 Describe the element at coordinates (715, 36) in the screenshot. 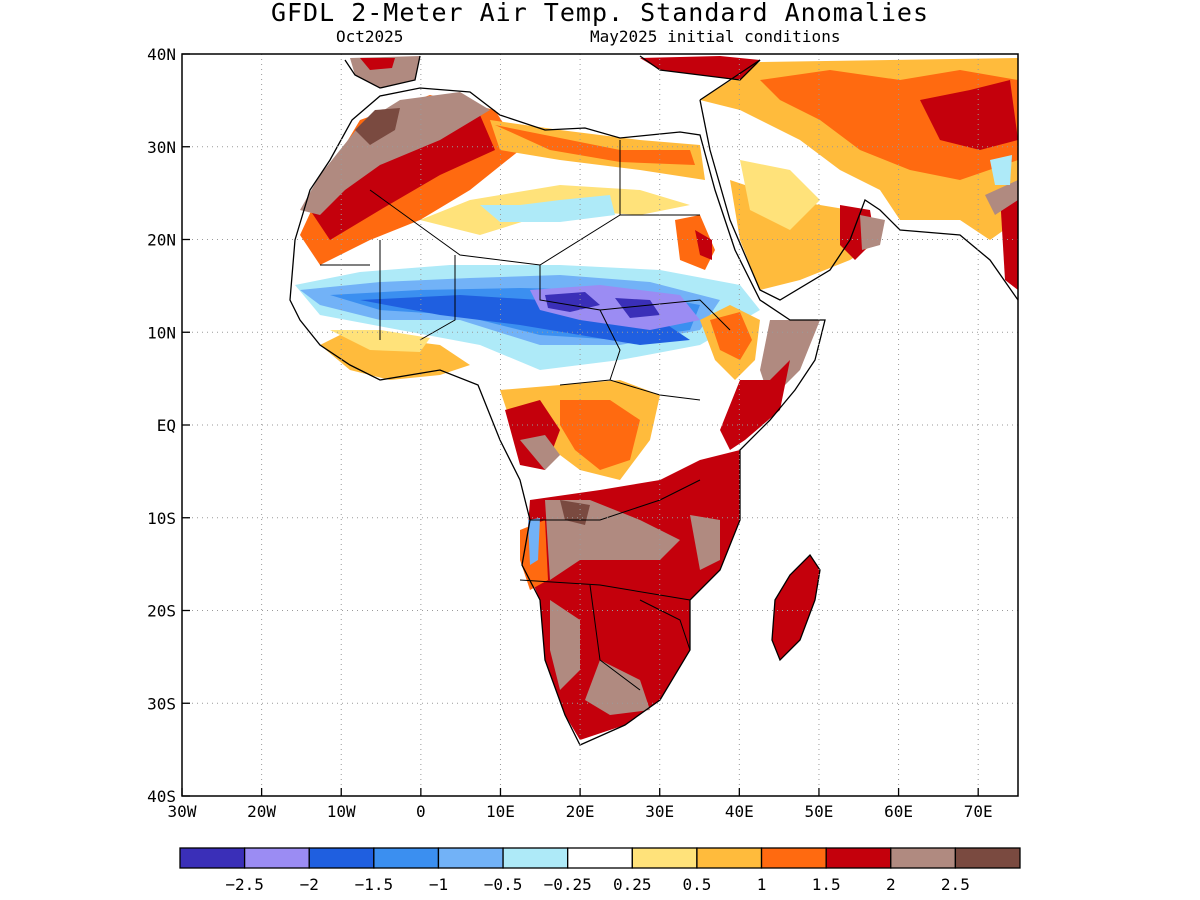

I see `init-conditions-label: May2025 initial conditions` at that location.